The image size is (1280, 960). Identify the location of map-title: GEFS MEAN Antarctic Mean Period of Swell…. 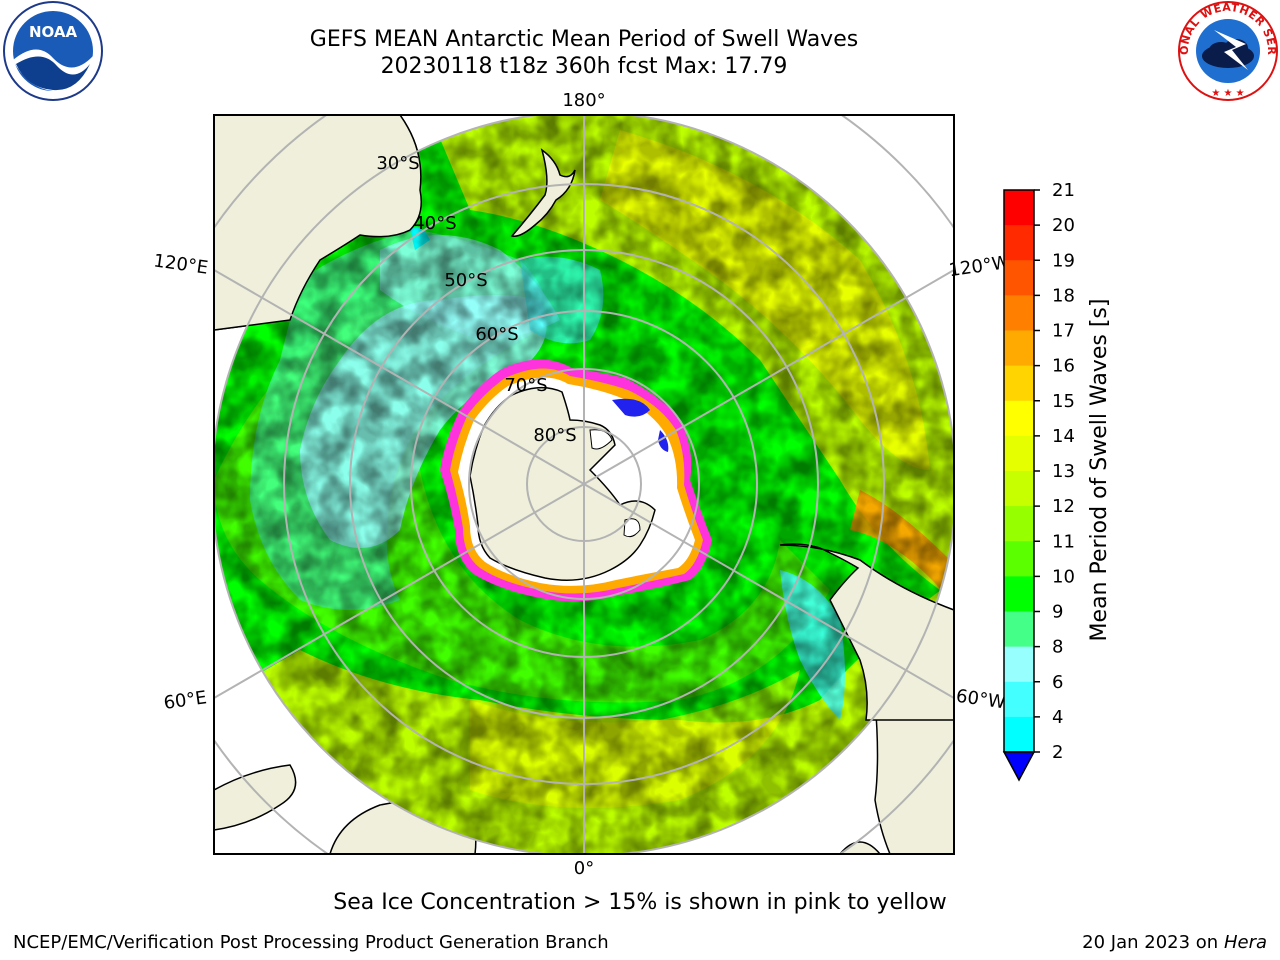
(584, 39).